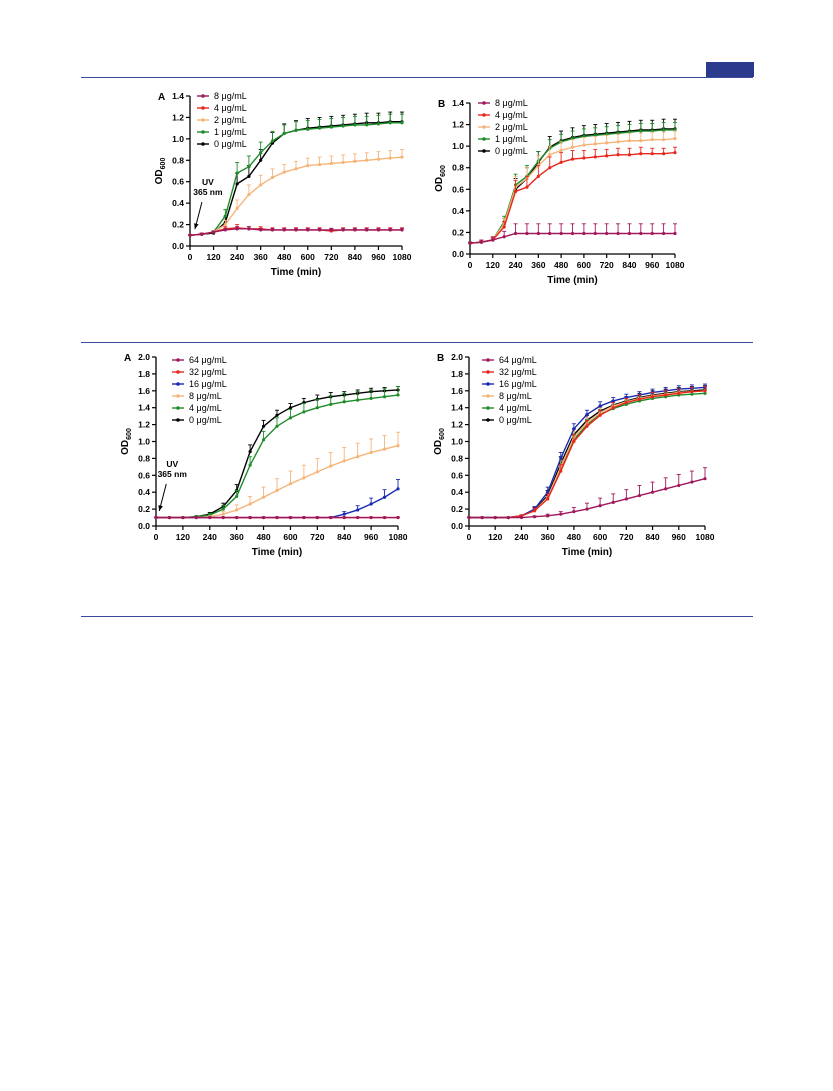 This screenshot has width=833, height=1091. What do you see at coordinates (144, 374) in the screenshot?
I see `y-tick-label: 1.8` at bounding box center [144, 374].